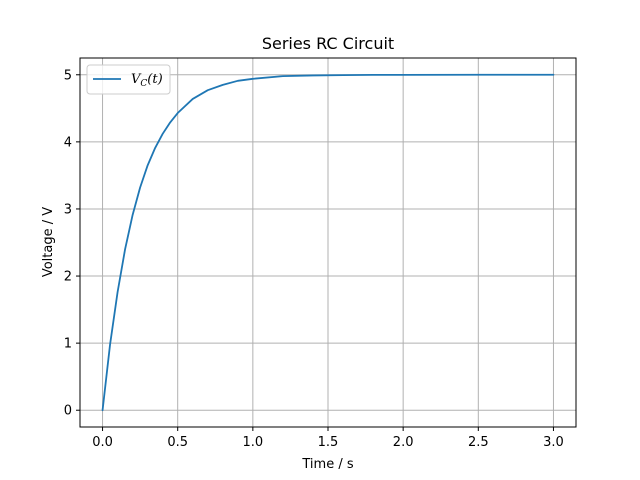 Image resolution: width=640 pixels, height=480 pixels. What do you see at coordinates (68, 411) in the screenshot?
I see `y-tick-label: 0` at bounding box center [68, 411].